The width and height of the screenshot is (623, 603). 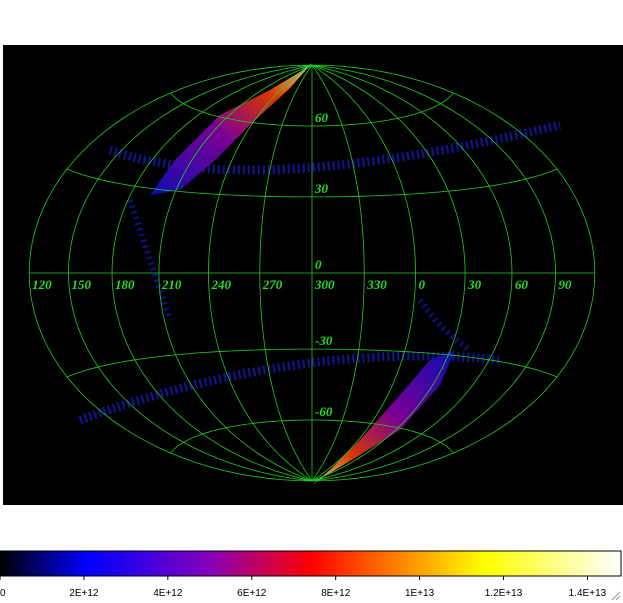 What do you see at coordinates (324, 411) in the screenshot?
I see `latitude-label: -60` at bounding box center [324, 411].